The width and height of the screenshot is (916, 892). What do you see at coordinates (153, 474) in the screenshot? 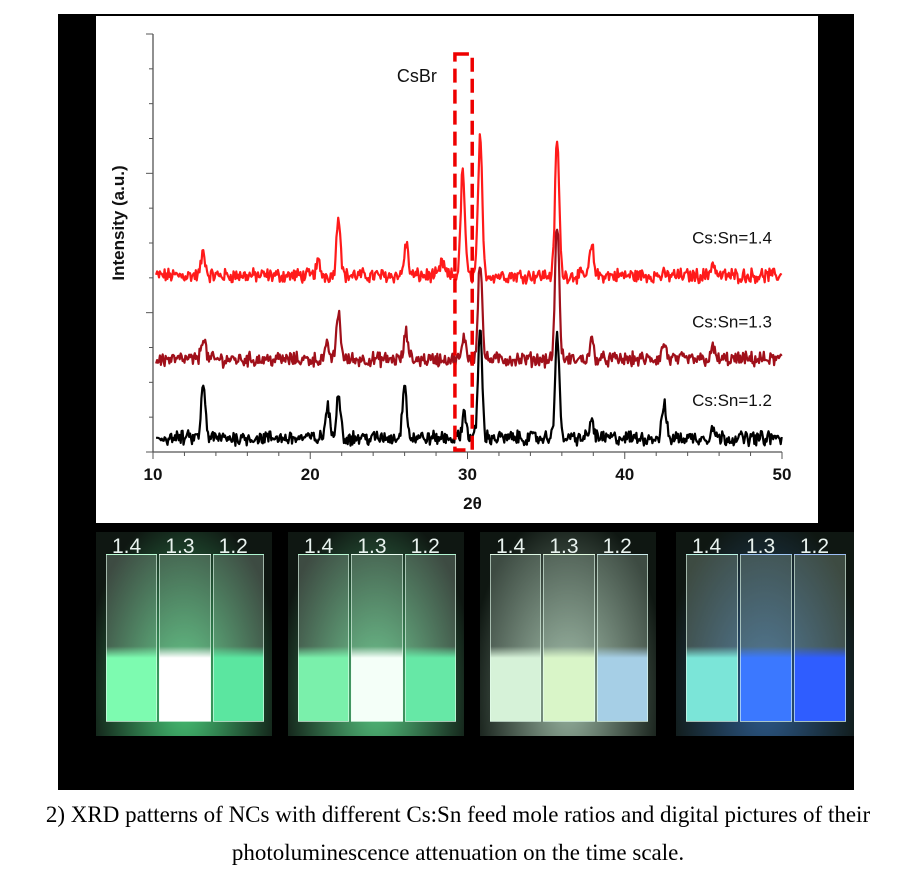
I see `x-tick-label: 10` at bounding box center [153, 474].